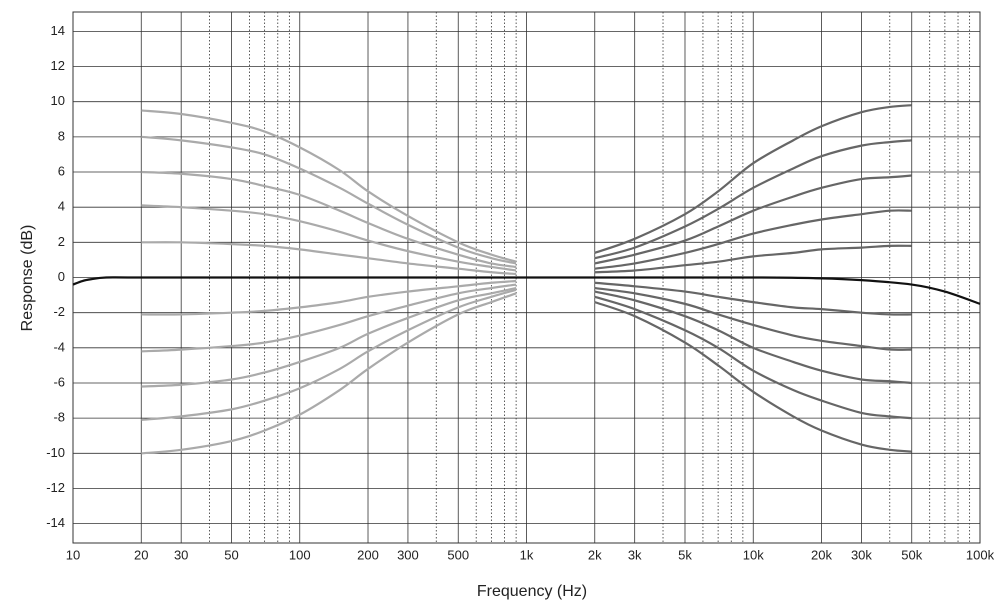 This screenshot has height=612, width=1006. I want to click on x-tick-label: 200, so click(368, 554).